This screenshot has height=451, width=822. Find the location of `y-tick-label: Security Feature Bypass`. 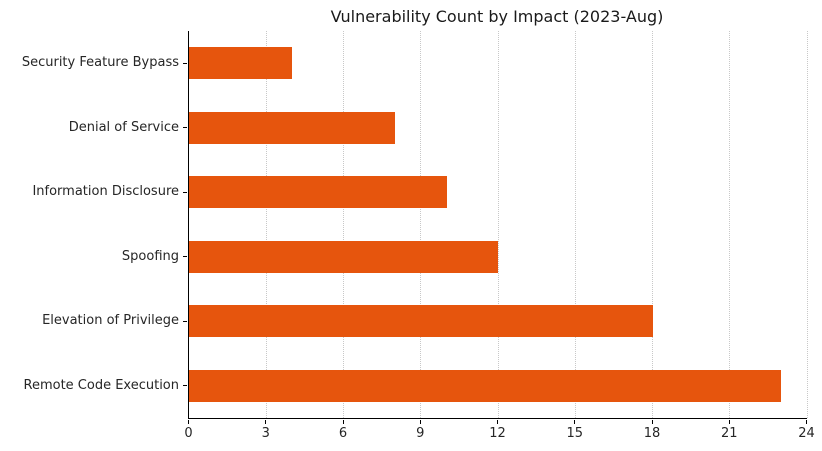

y-tick-label: Security Feature Bypass is located at coordinates (100, 63).